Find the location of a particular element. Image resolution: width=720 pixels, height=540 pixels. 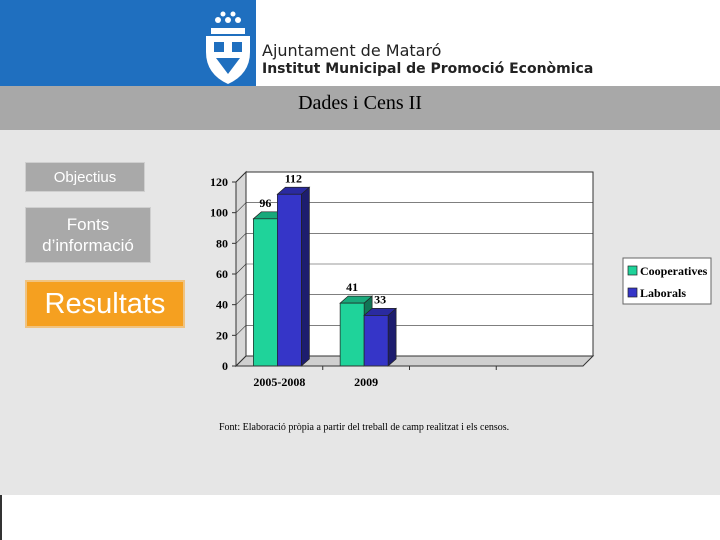

y-tick-label: 100 is located at coordinates (219, 213).